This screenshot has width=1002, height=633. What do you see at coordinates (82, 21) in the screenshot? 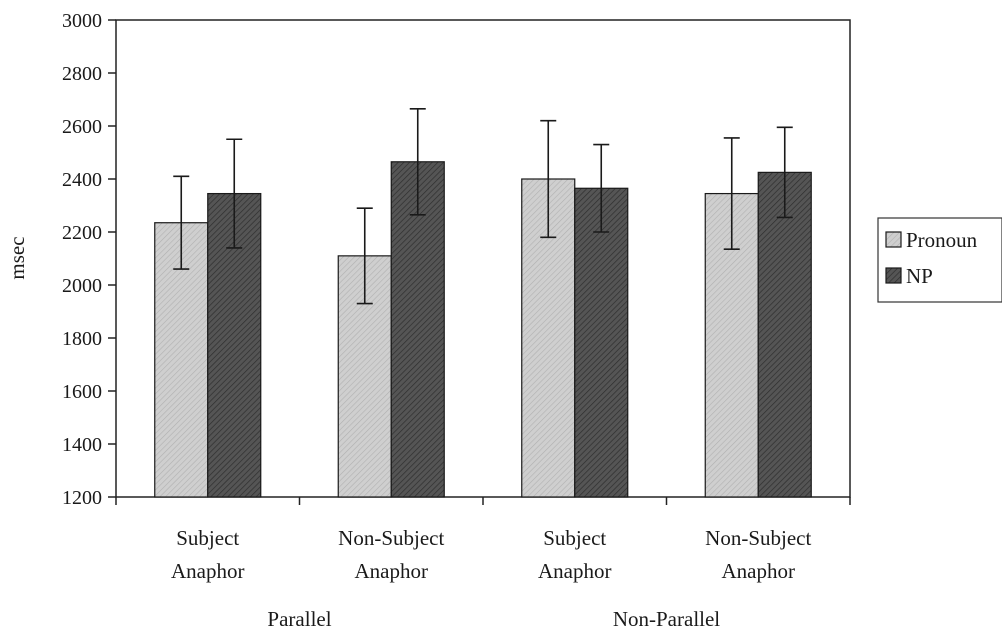
I see `y-tick-label: 3000` at bounding box center [82, 21].